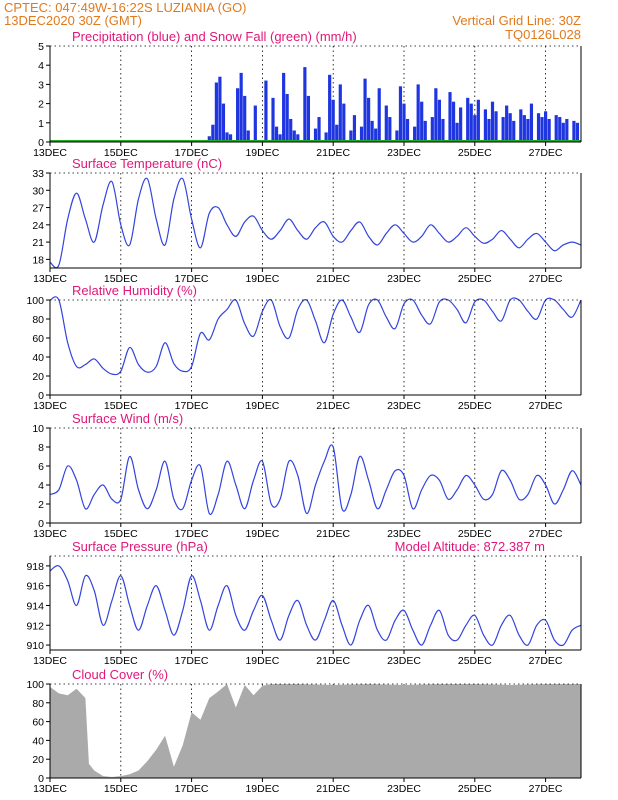 This screenshot has height=800, width=618. Describe the element at coordinates (121, 789) in the screenshot. I see `cloud-cover-xtick-label: 15DEC` at that location.